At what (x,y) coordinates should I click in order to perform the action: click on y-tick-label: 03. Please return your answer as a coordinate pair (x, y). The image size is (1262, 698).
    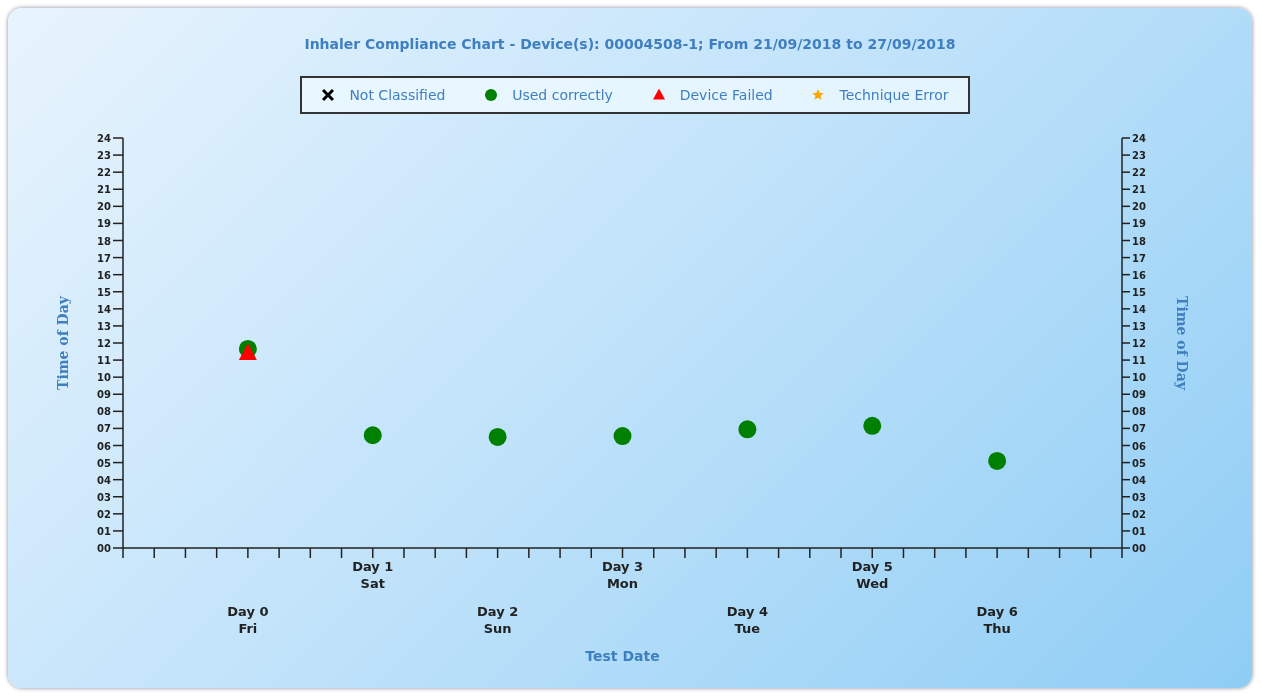
    Looking at the image, I should click on (104, 497).